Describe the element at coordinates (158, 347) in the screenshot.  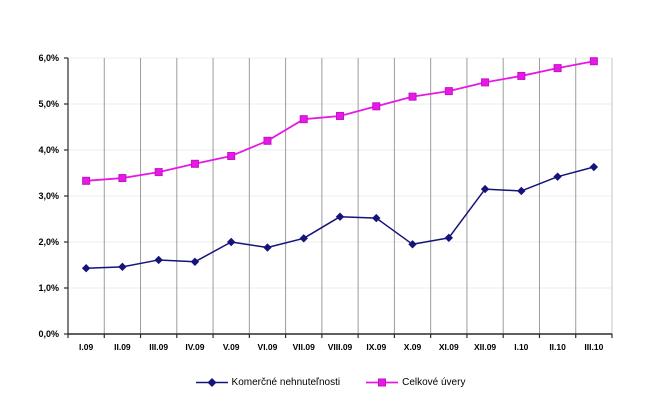
I see `x-axis-label: III.09` at that location.